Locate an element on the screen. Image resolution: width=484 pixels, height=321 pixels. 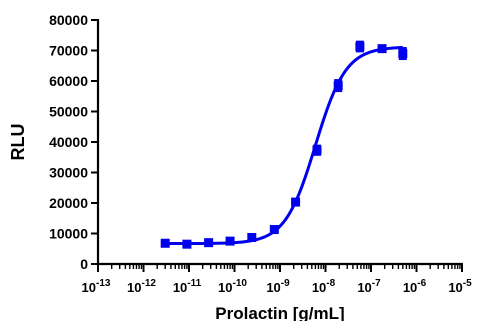
x-axis-title: Prolactin [g/mL] is located at coordinates (279, 312).